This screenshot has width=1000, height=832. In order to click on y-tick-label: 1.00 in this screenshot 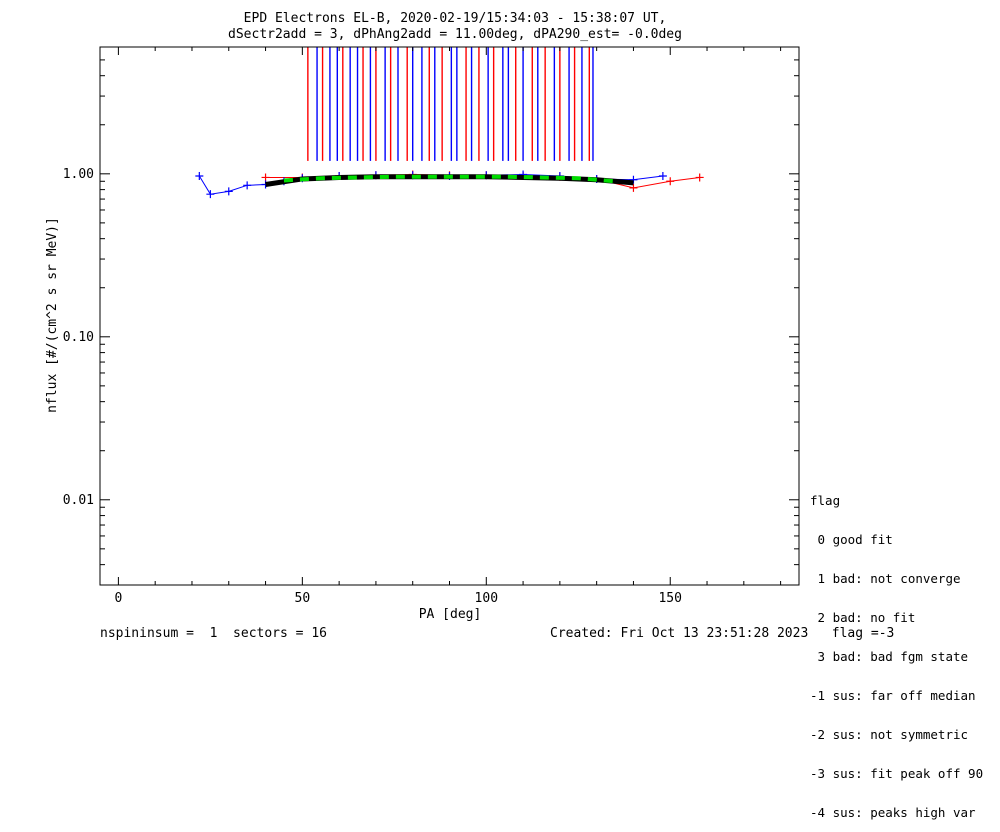, I will do `click(78, 174)`.